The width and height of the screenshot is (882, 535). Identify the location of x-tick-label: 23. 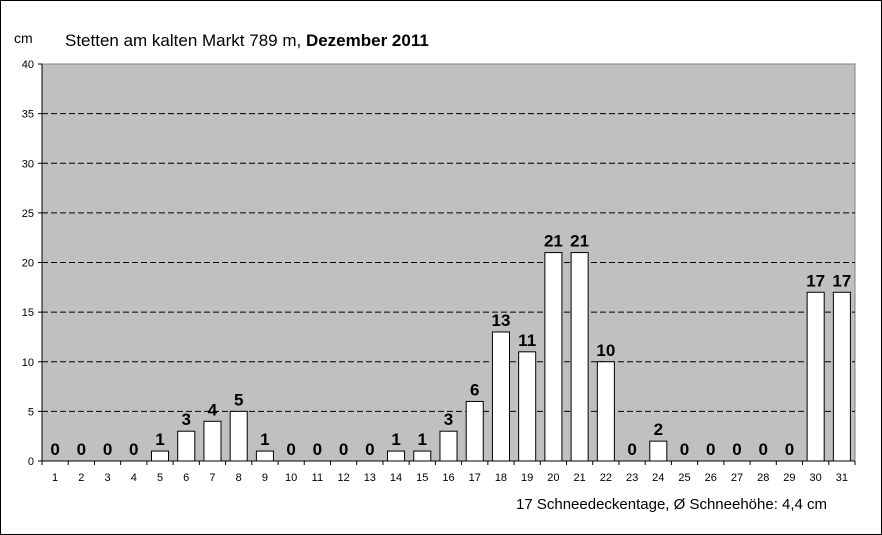
(632, 478).